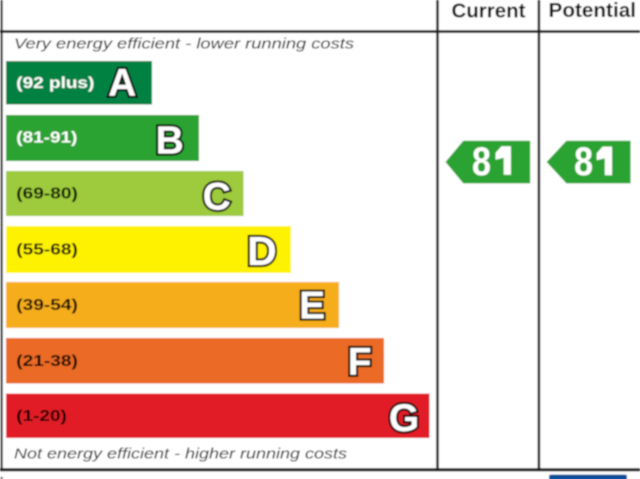 The height and width of the screenshot is (479, 640). Describe the element at coordinates (404, 418) in the screenshot. I see `svg-text: G` at that location.